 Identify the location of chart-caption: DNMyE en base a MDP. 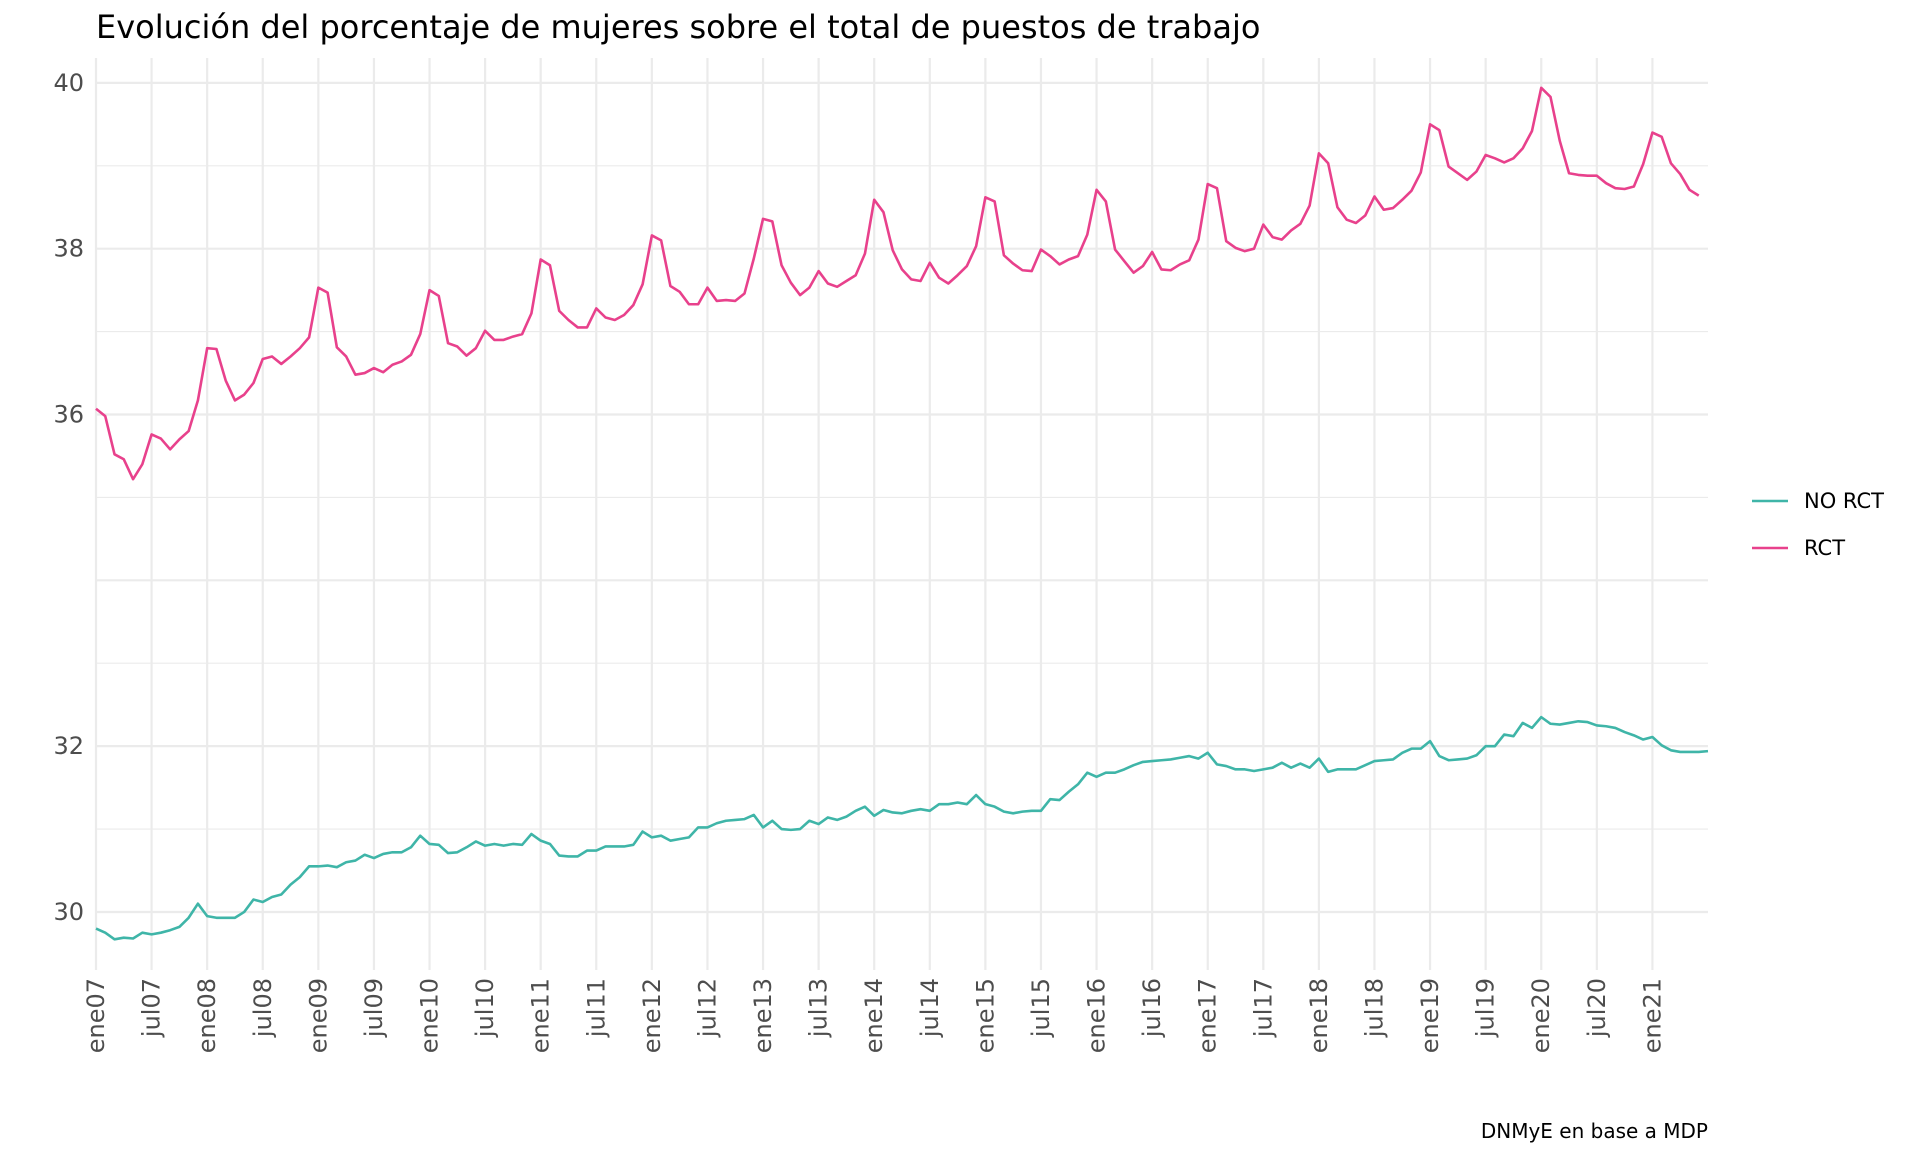
(1594, 1131).